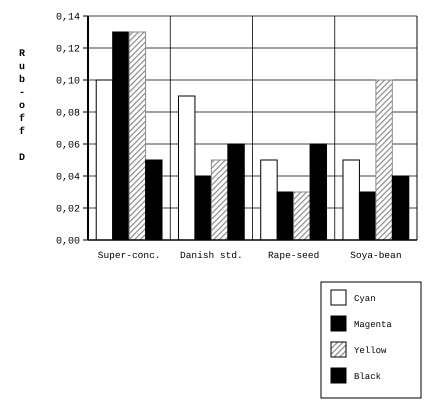  What do you see at coordinates (129, 255) in the screenshot?
I see `x-tick-label: Super-conc.` at bounding box center [129, 255].